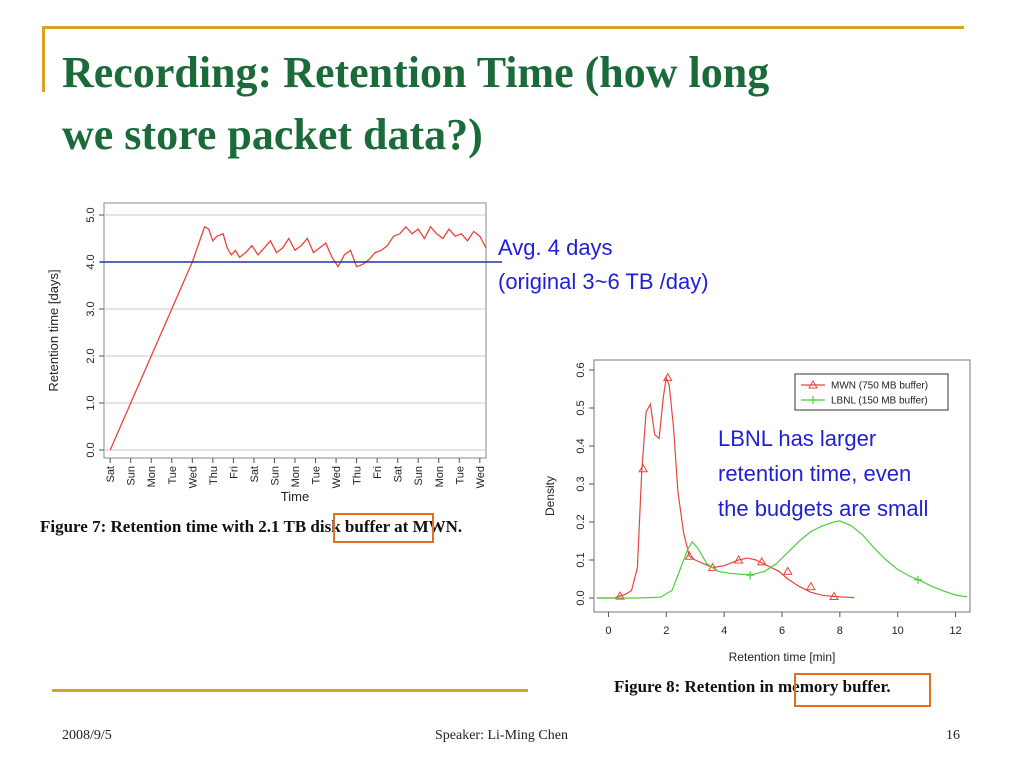 The width and height of the screenshot is (1024, 768). What do you see at coordinates (603, 265) in the screenshot?
I see `avg-days-note: Avg. 4 days (original 3~6 TB /day)` at bounding box center [603, 265].